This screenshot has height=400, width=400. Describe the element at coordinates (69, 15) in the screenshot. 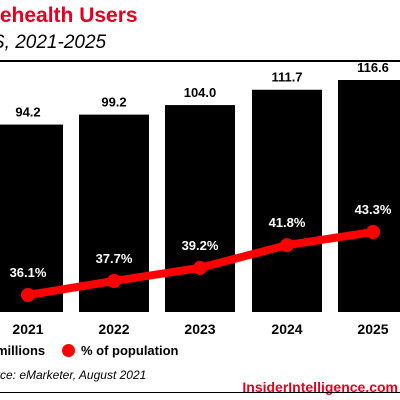

I see `chart-title: lehealth Users` at that location.